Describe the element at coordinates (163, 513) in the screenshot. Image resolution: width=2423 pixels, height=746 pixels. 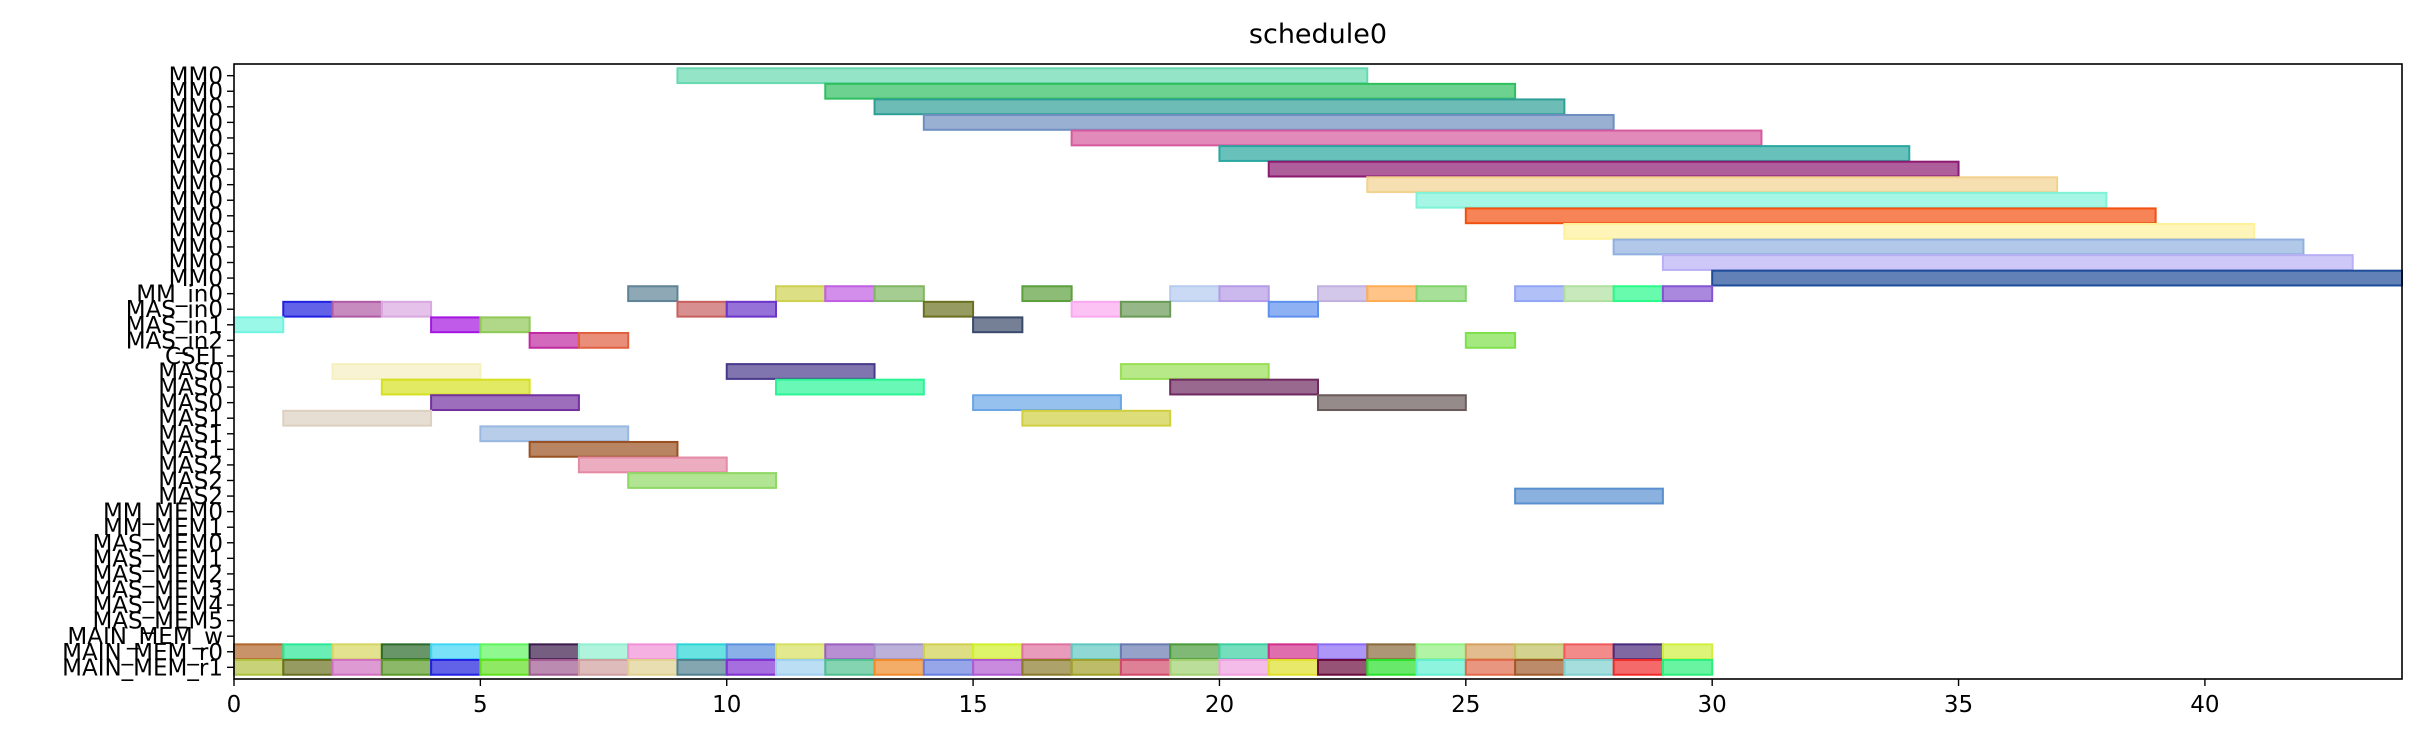
I see `y-tick-label: MM_MEM0` at that location.